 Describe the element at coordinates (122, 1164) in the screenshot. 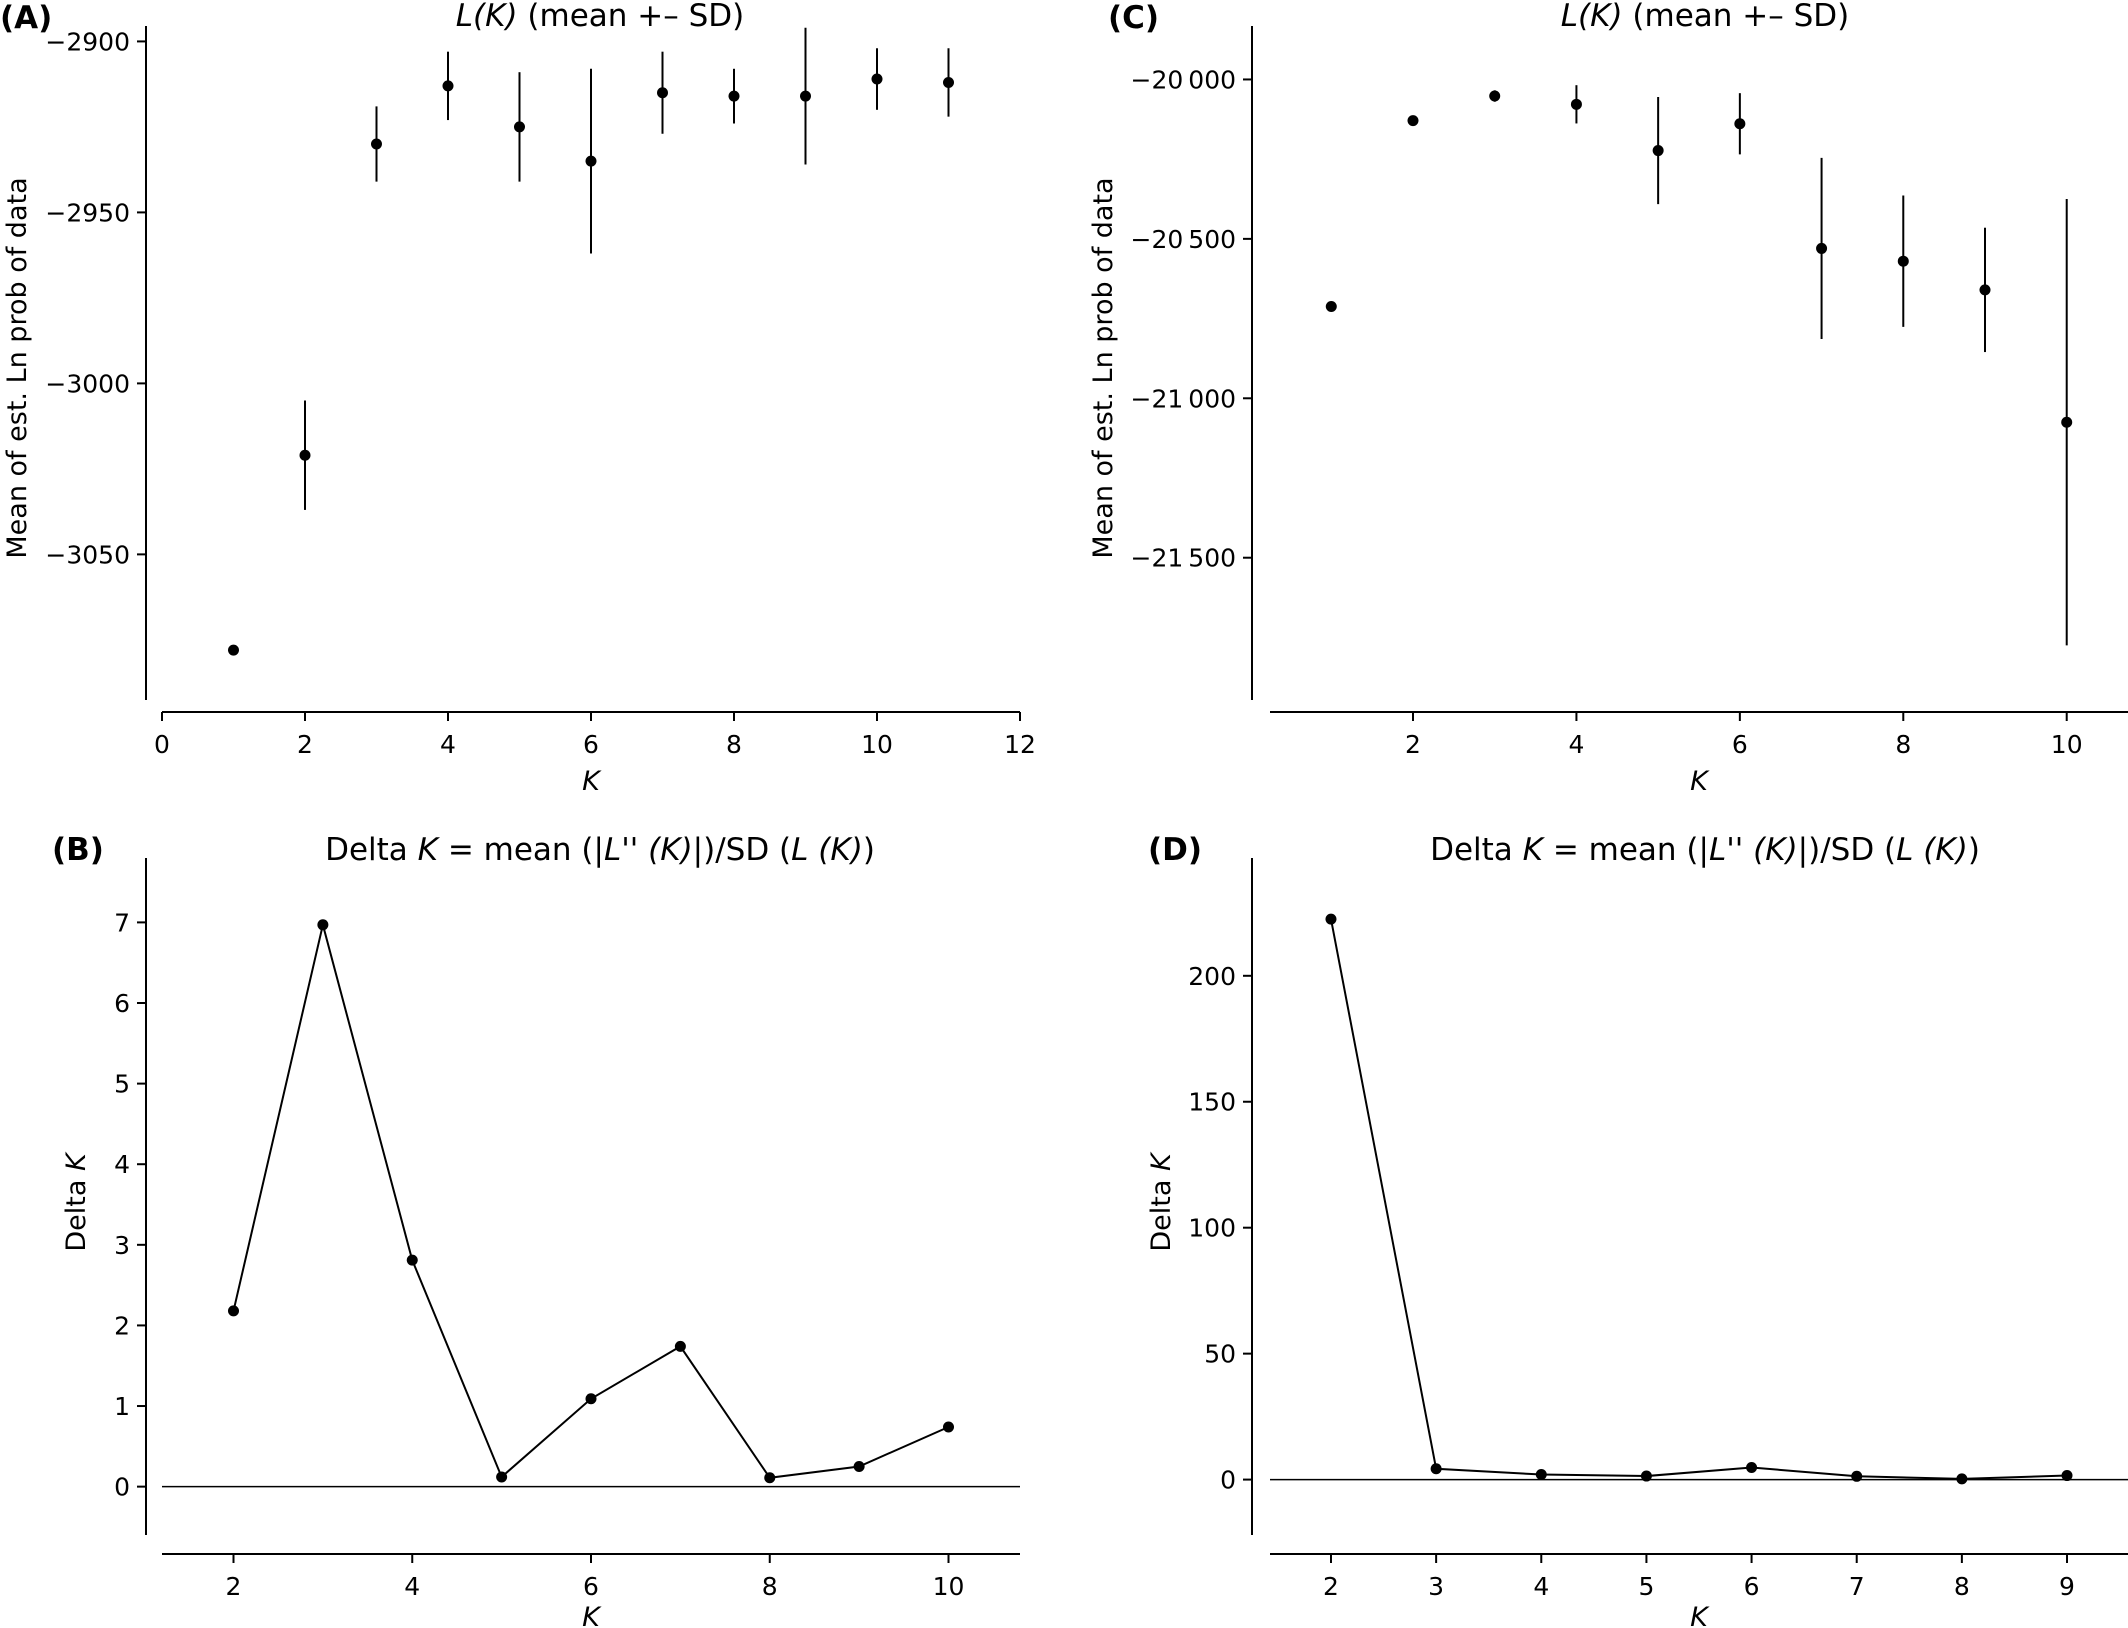

I see `y-tick-label: 4` at that location.